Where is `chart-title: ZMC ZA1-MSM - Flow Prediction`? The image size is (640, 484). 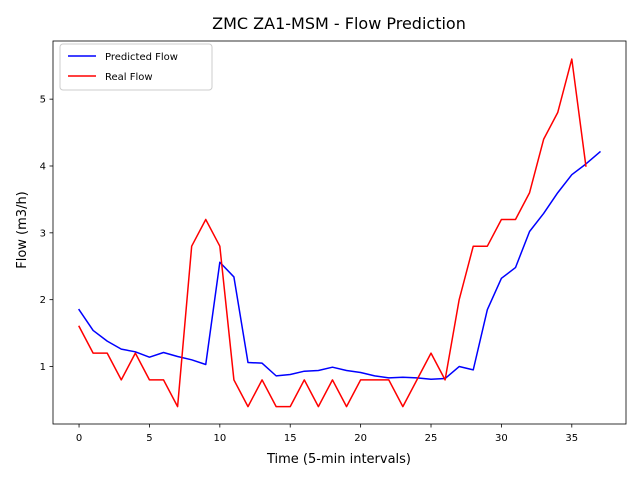
chart-title: ZMC ZA1-MSM - Flow Prediction is located at coordinates (339, 23).